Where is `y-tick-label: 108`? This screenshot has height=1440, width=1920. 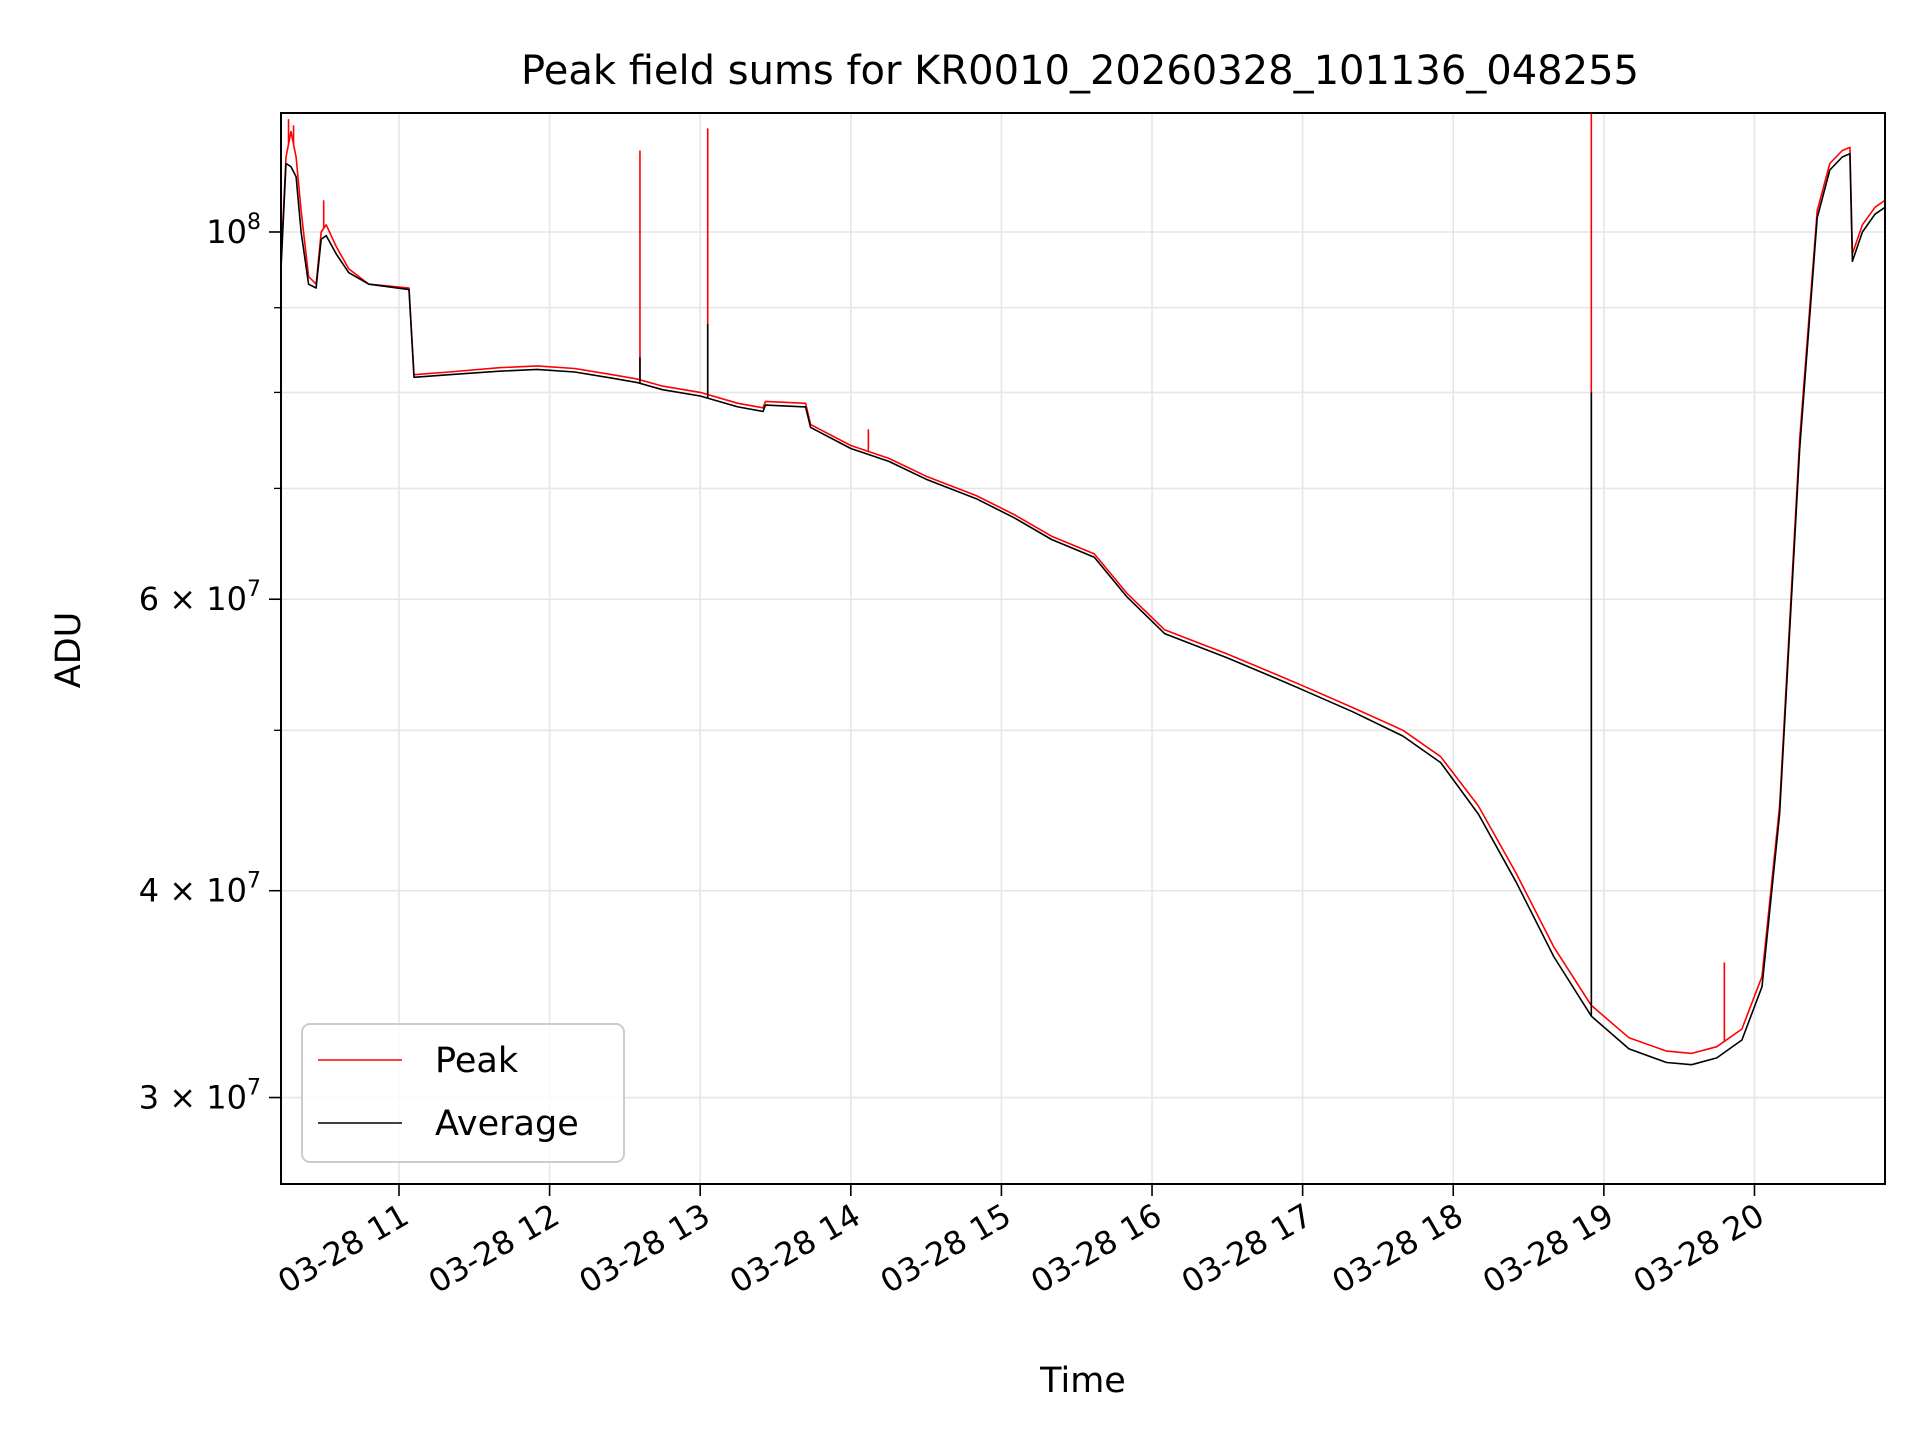
y-tick-label: 108 is located at coordinates (233, 230).